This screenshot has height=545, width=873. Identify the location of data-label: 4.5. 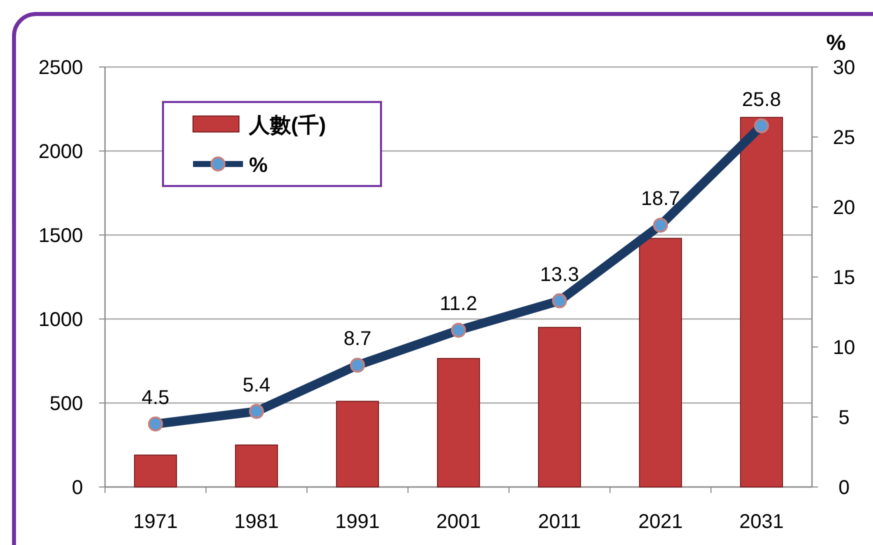
(156, 398).